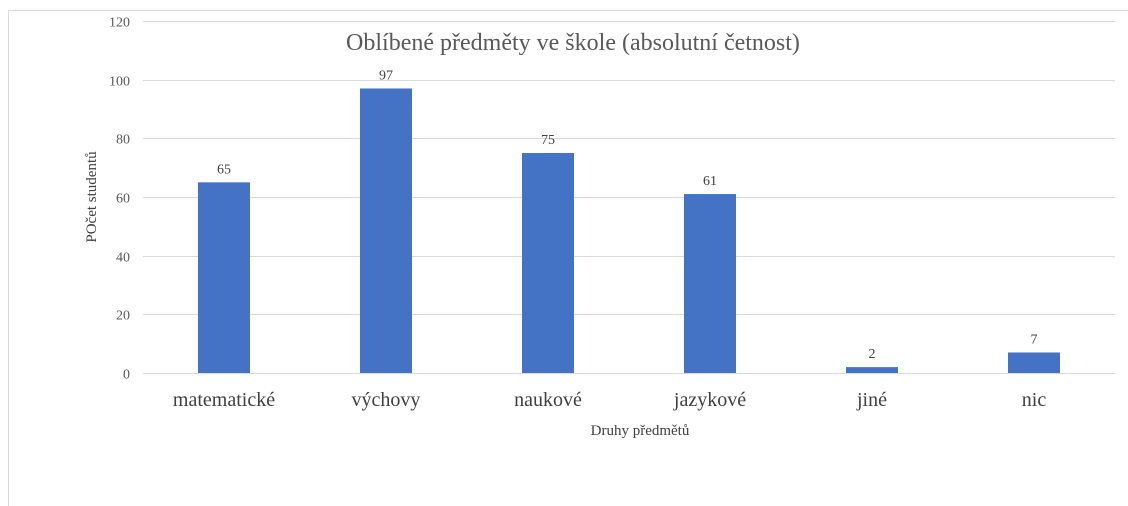  I want to click on y-tick-label: 40, so click(123, 258).